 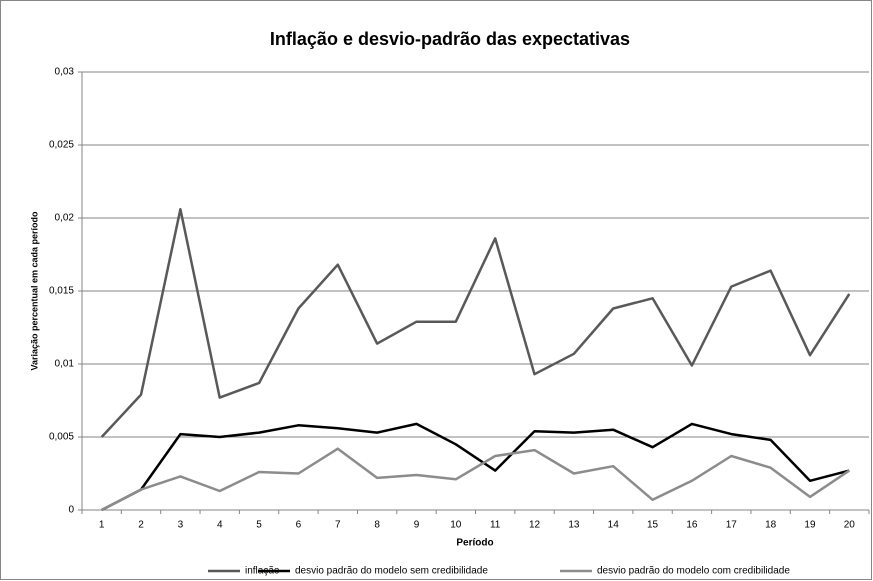 What do you see at coordinates (692, 525) in the screenshot?
I see `x-tick-label: 16` at bounding box center [692, 525].